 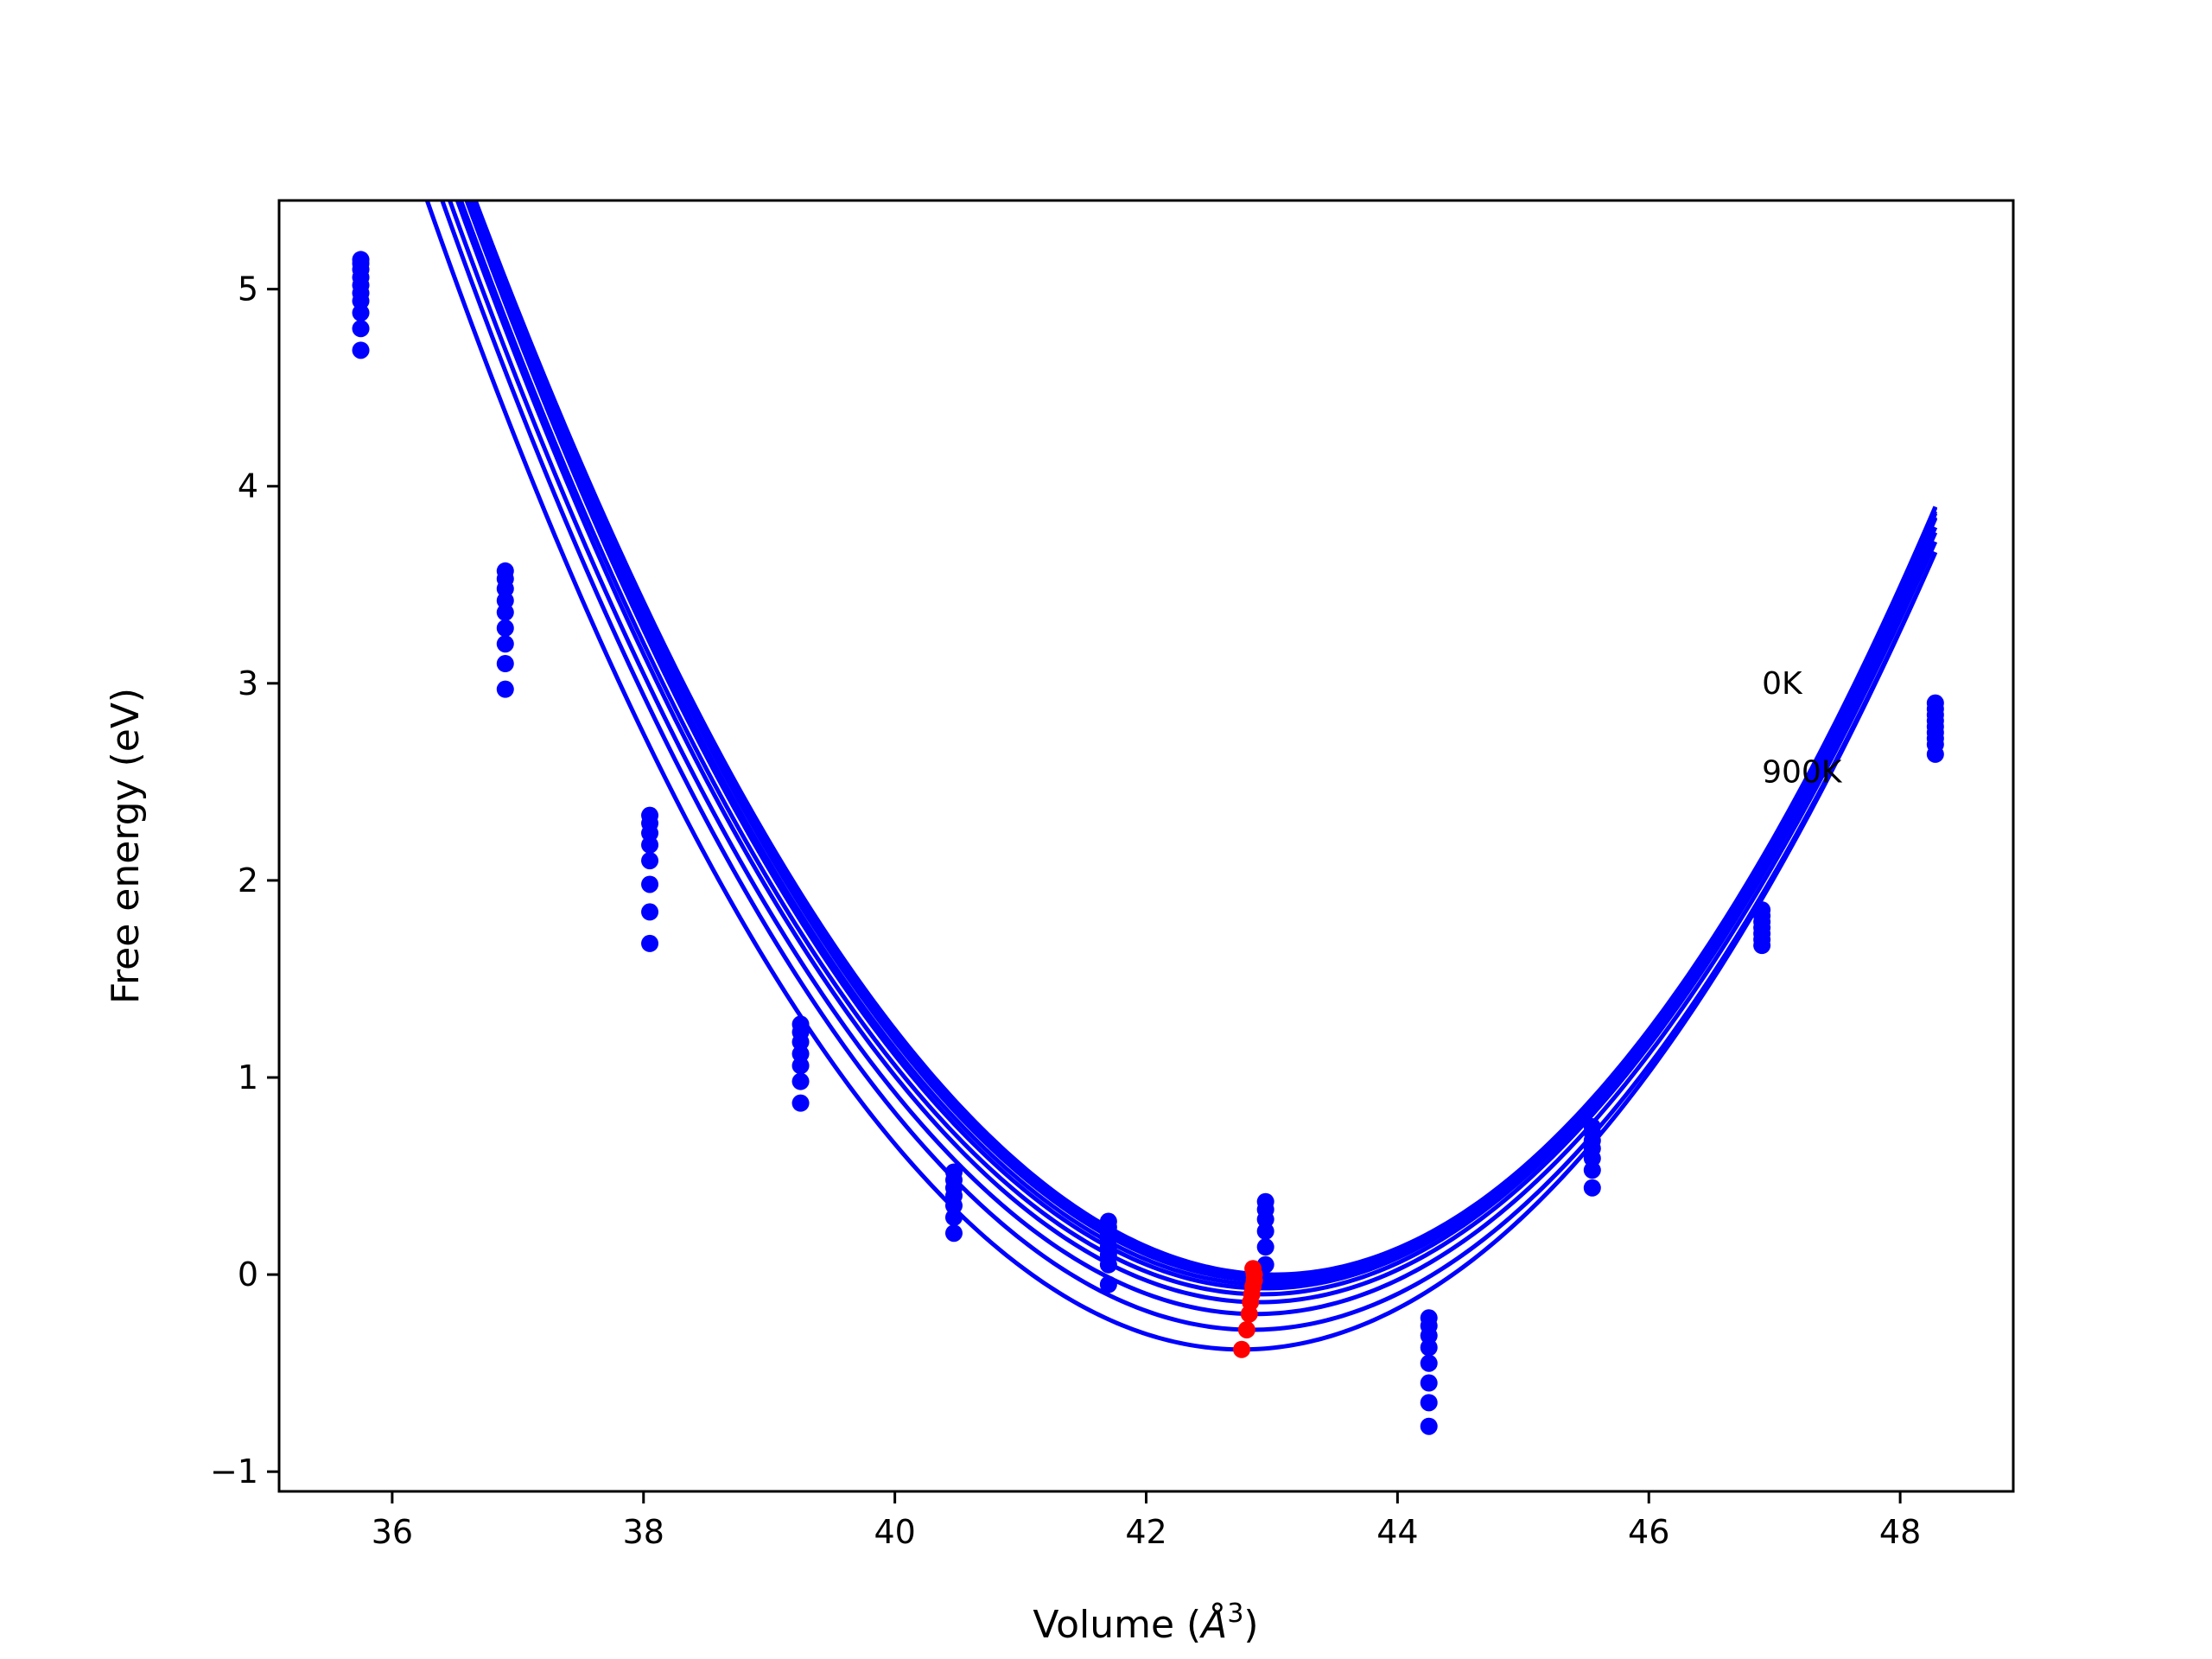 I want to click on x-tick-label: 40, so click(x=894, y=1532).